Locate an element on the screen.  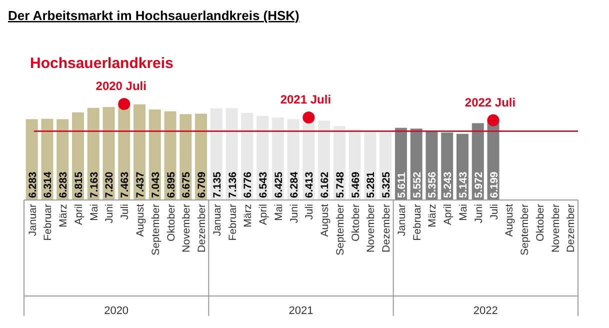
data-label: 6.162 is located at coordinates (325, 185).